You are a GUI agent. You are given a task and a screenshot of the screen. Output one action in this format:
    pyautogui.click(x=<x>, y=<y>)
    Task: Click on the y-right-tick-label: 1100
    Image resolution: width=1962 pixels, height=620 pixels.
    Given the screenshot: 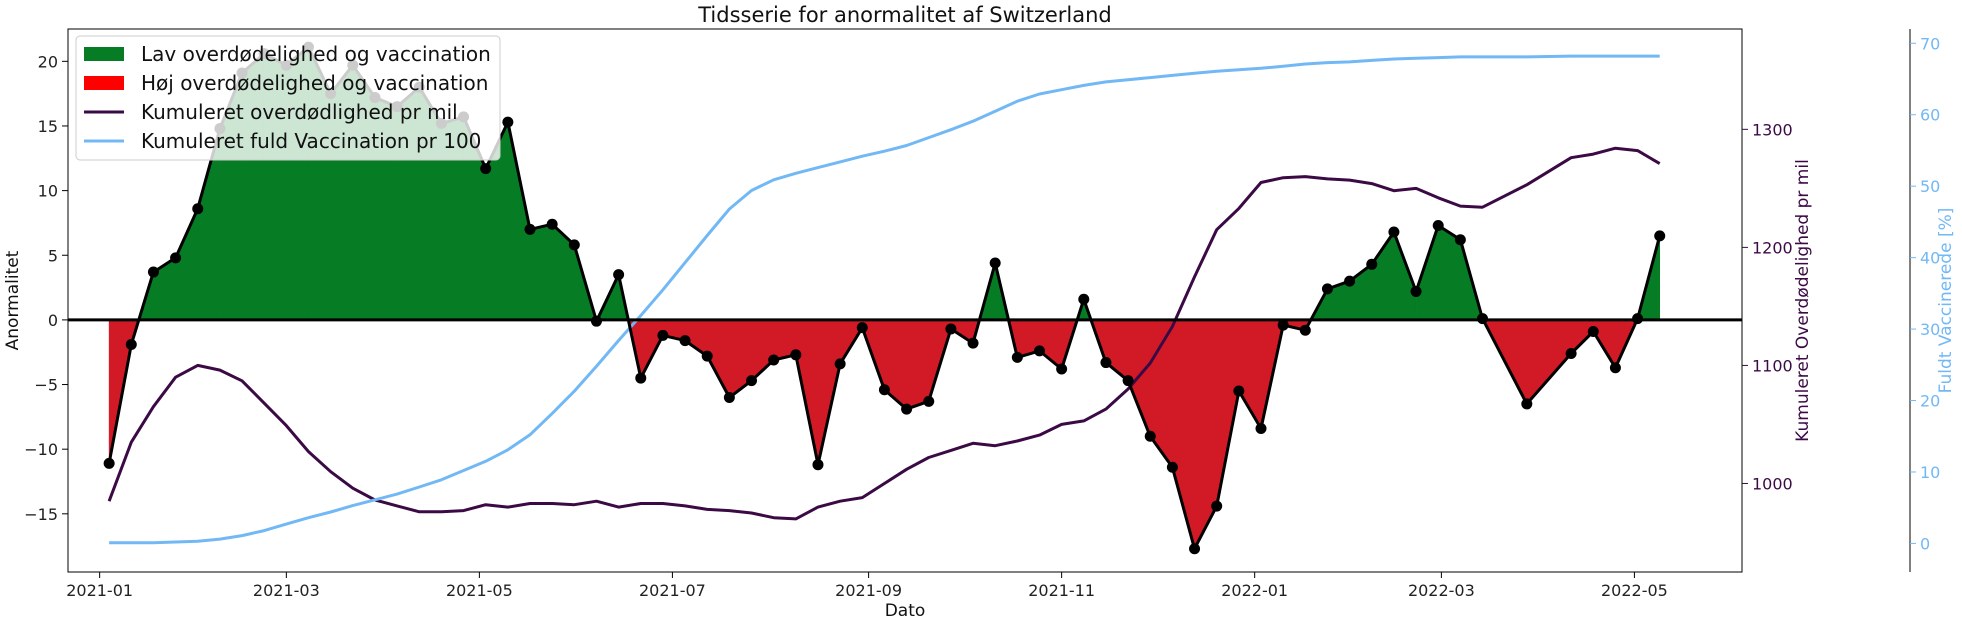 What is the action you would take?
    pyautogui.click(x=1772, y=365)
    